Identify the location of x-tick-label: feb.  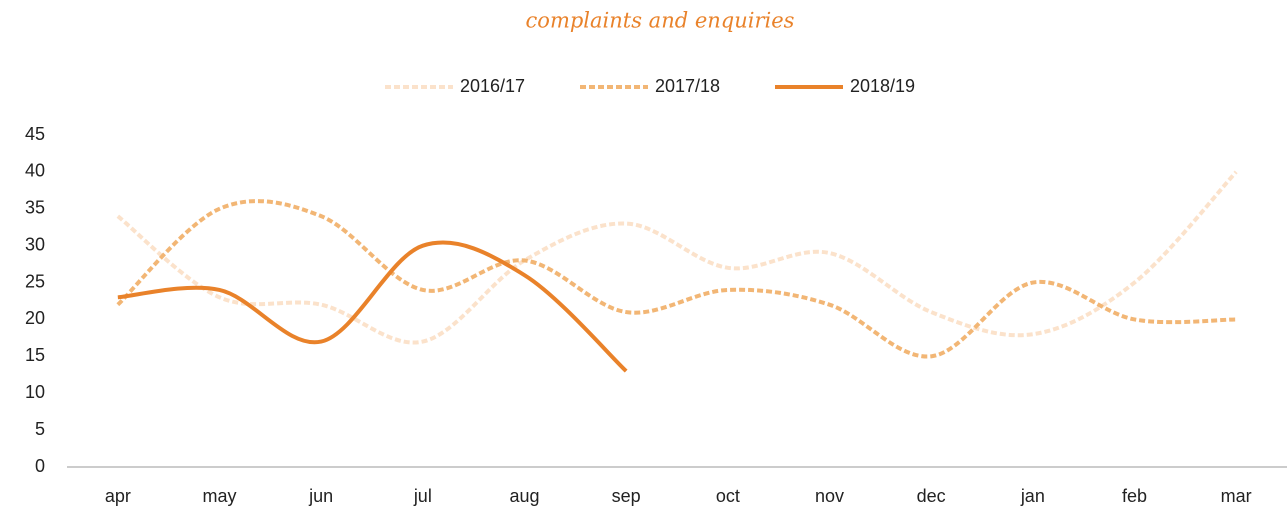
(1134, 496).